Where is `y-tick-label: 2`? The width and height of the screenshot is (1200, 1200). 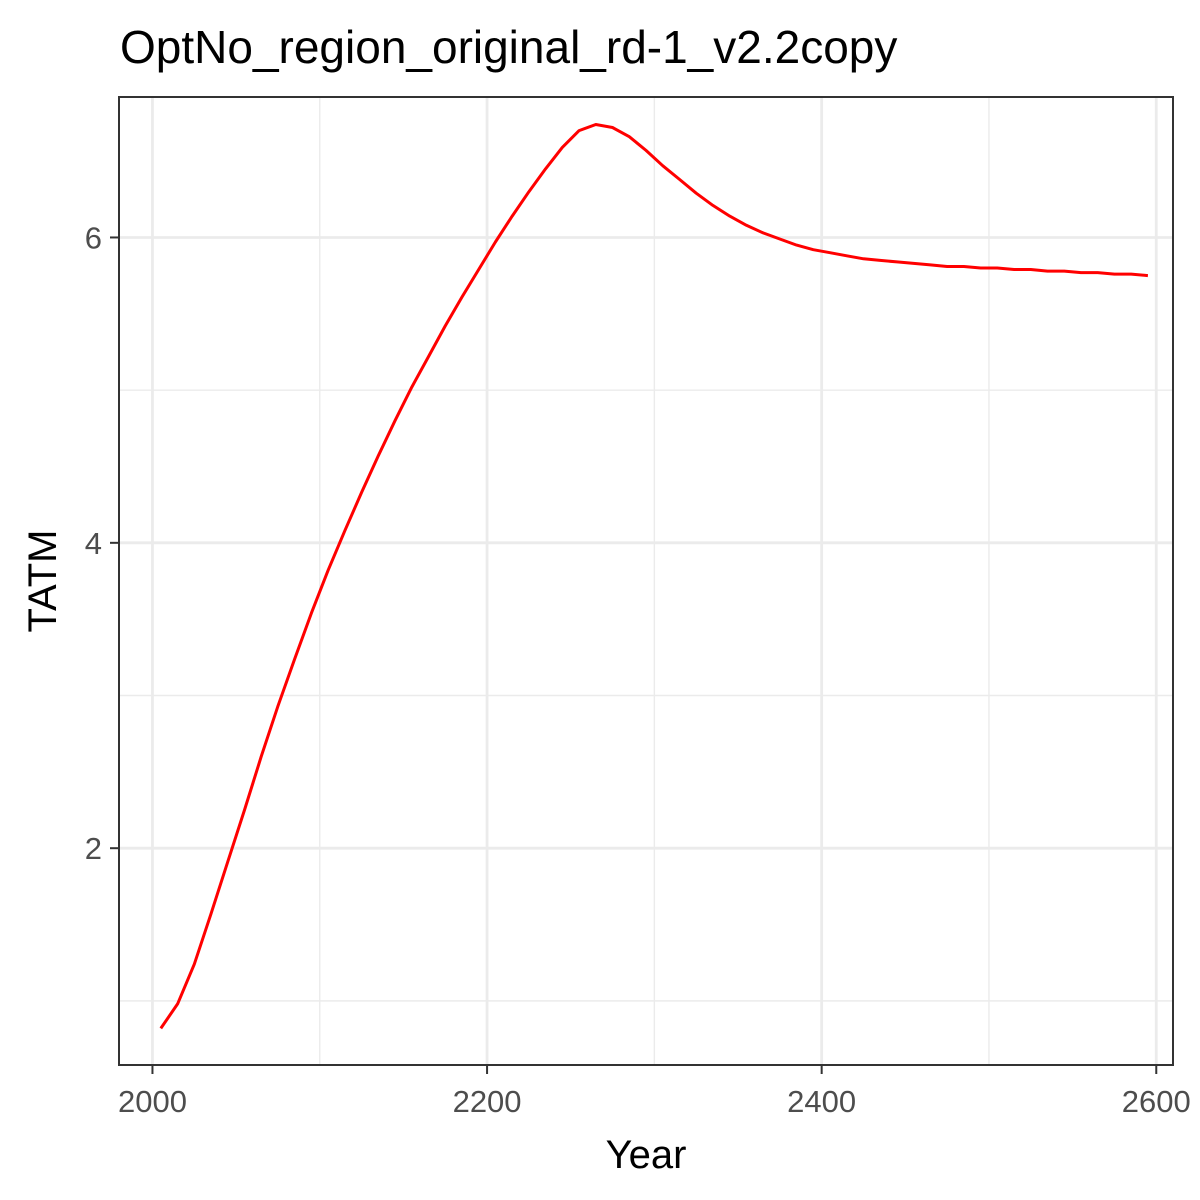
y-tick-label: 2 is located at coordinates (93, 848).